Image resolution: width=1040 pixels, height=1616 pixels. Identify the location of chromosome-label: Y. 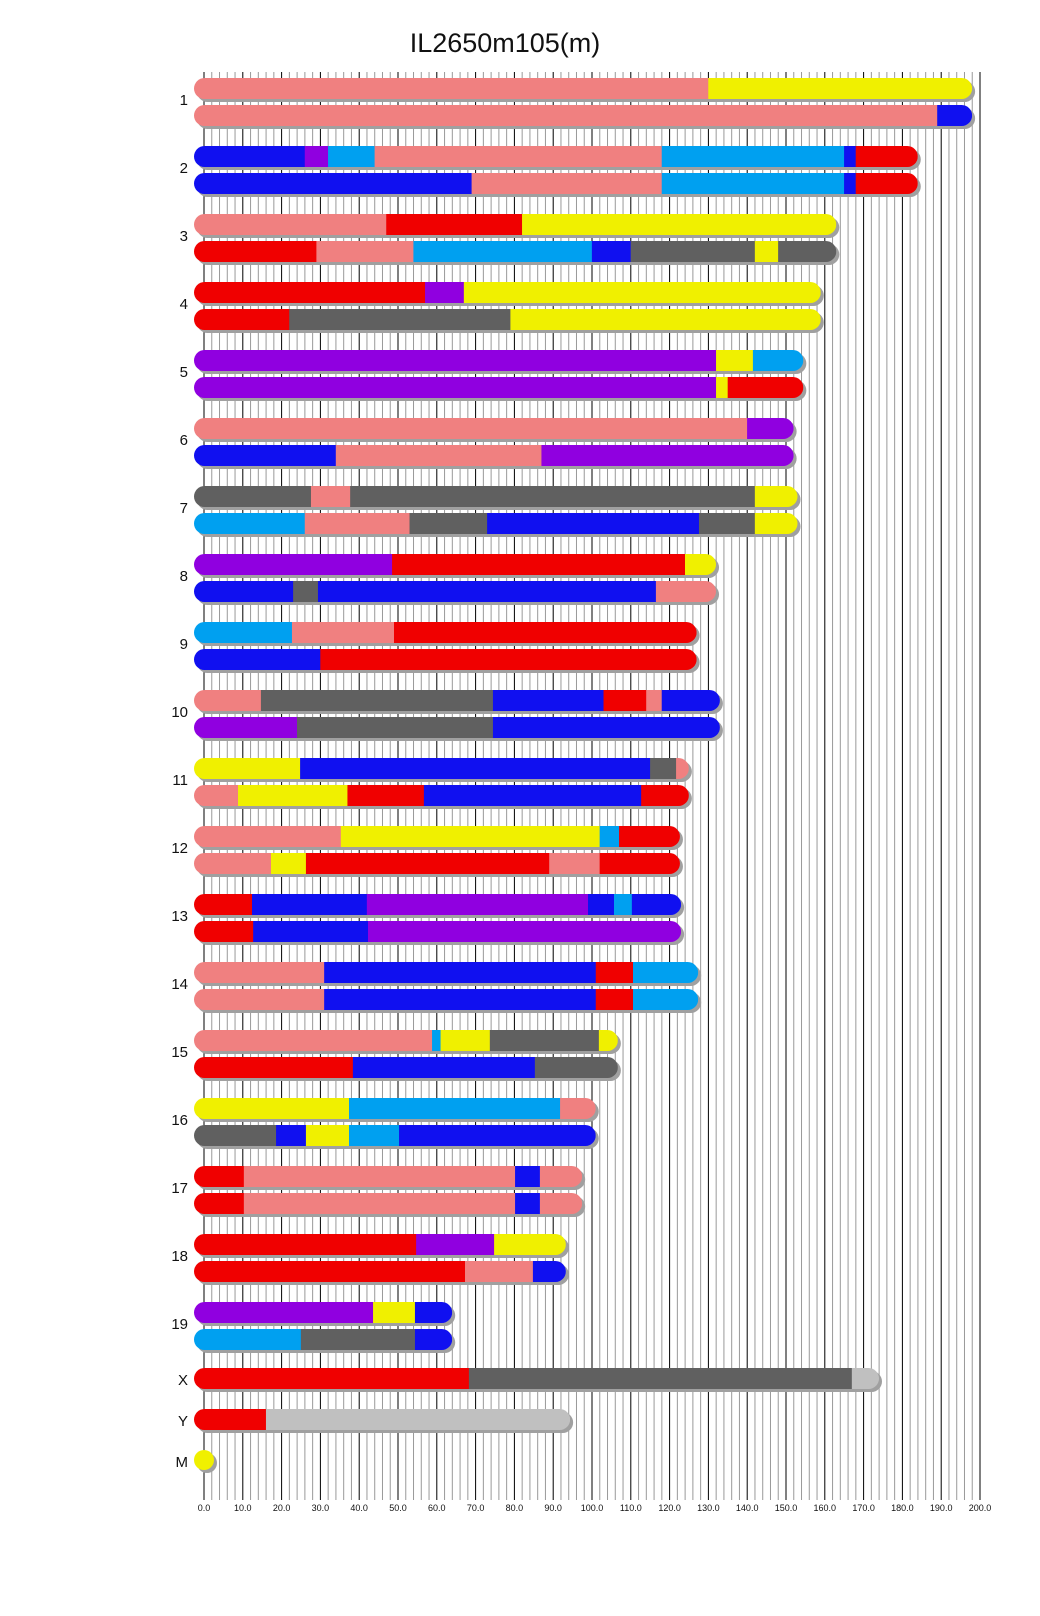
(183, 1421).